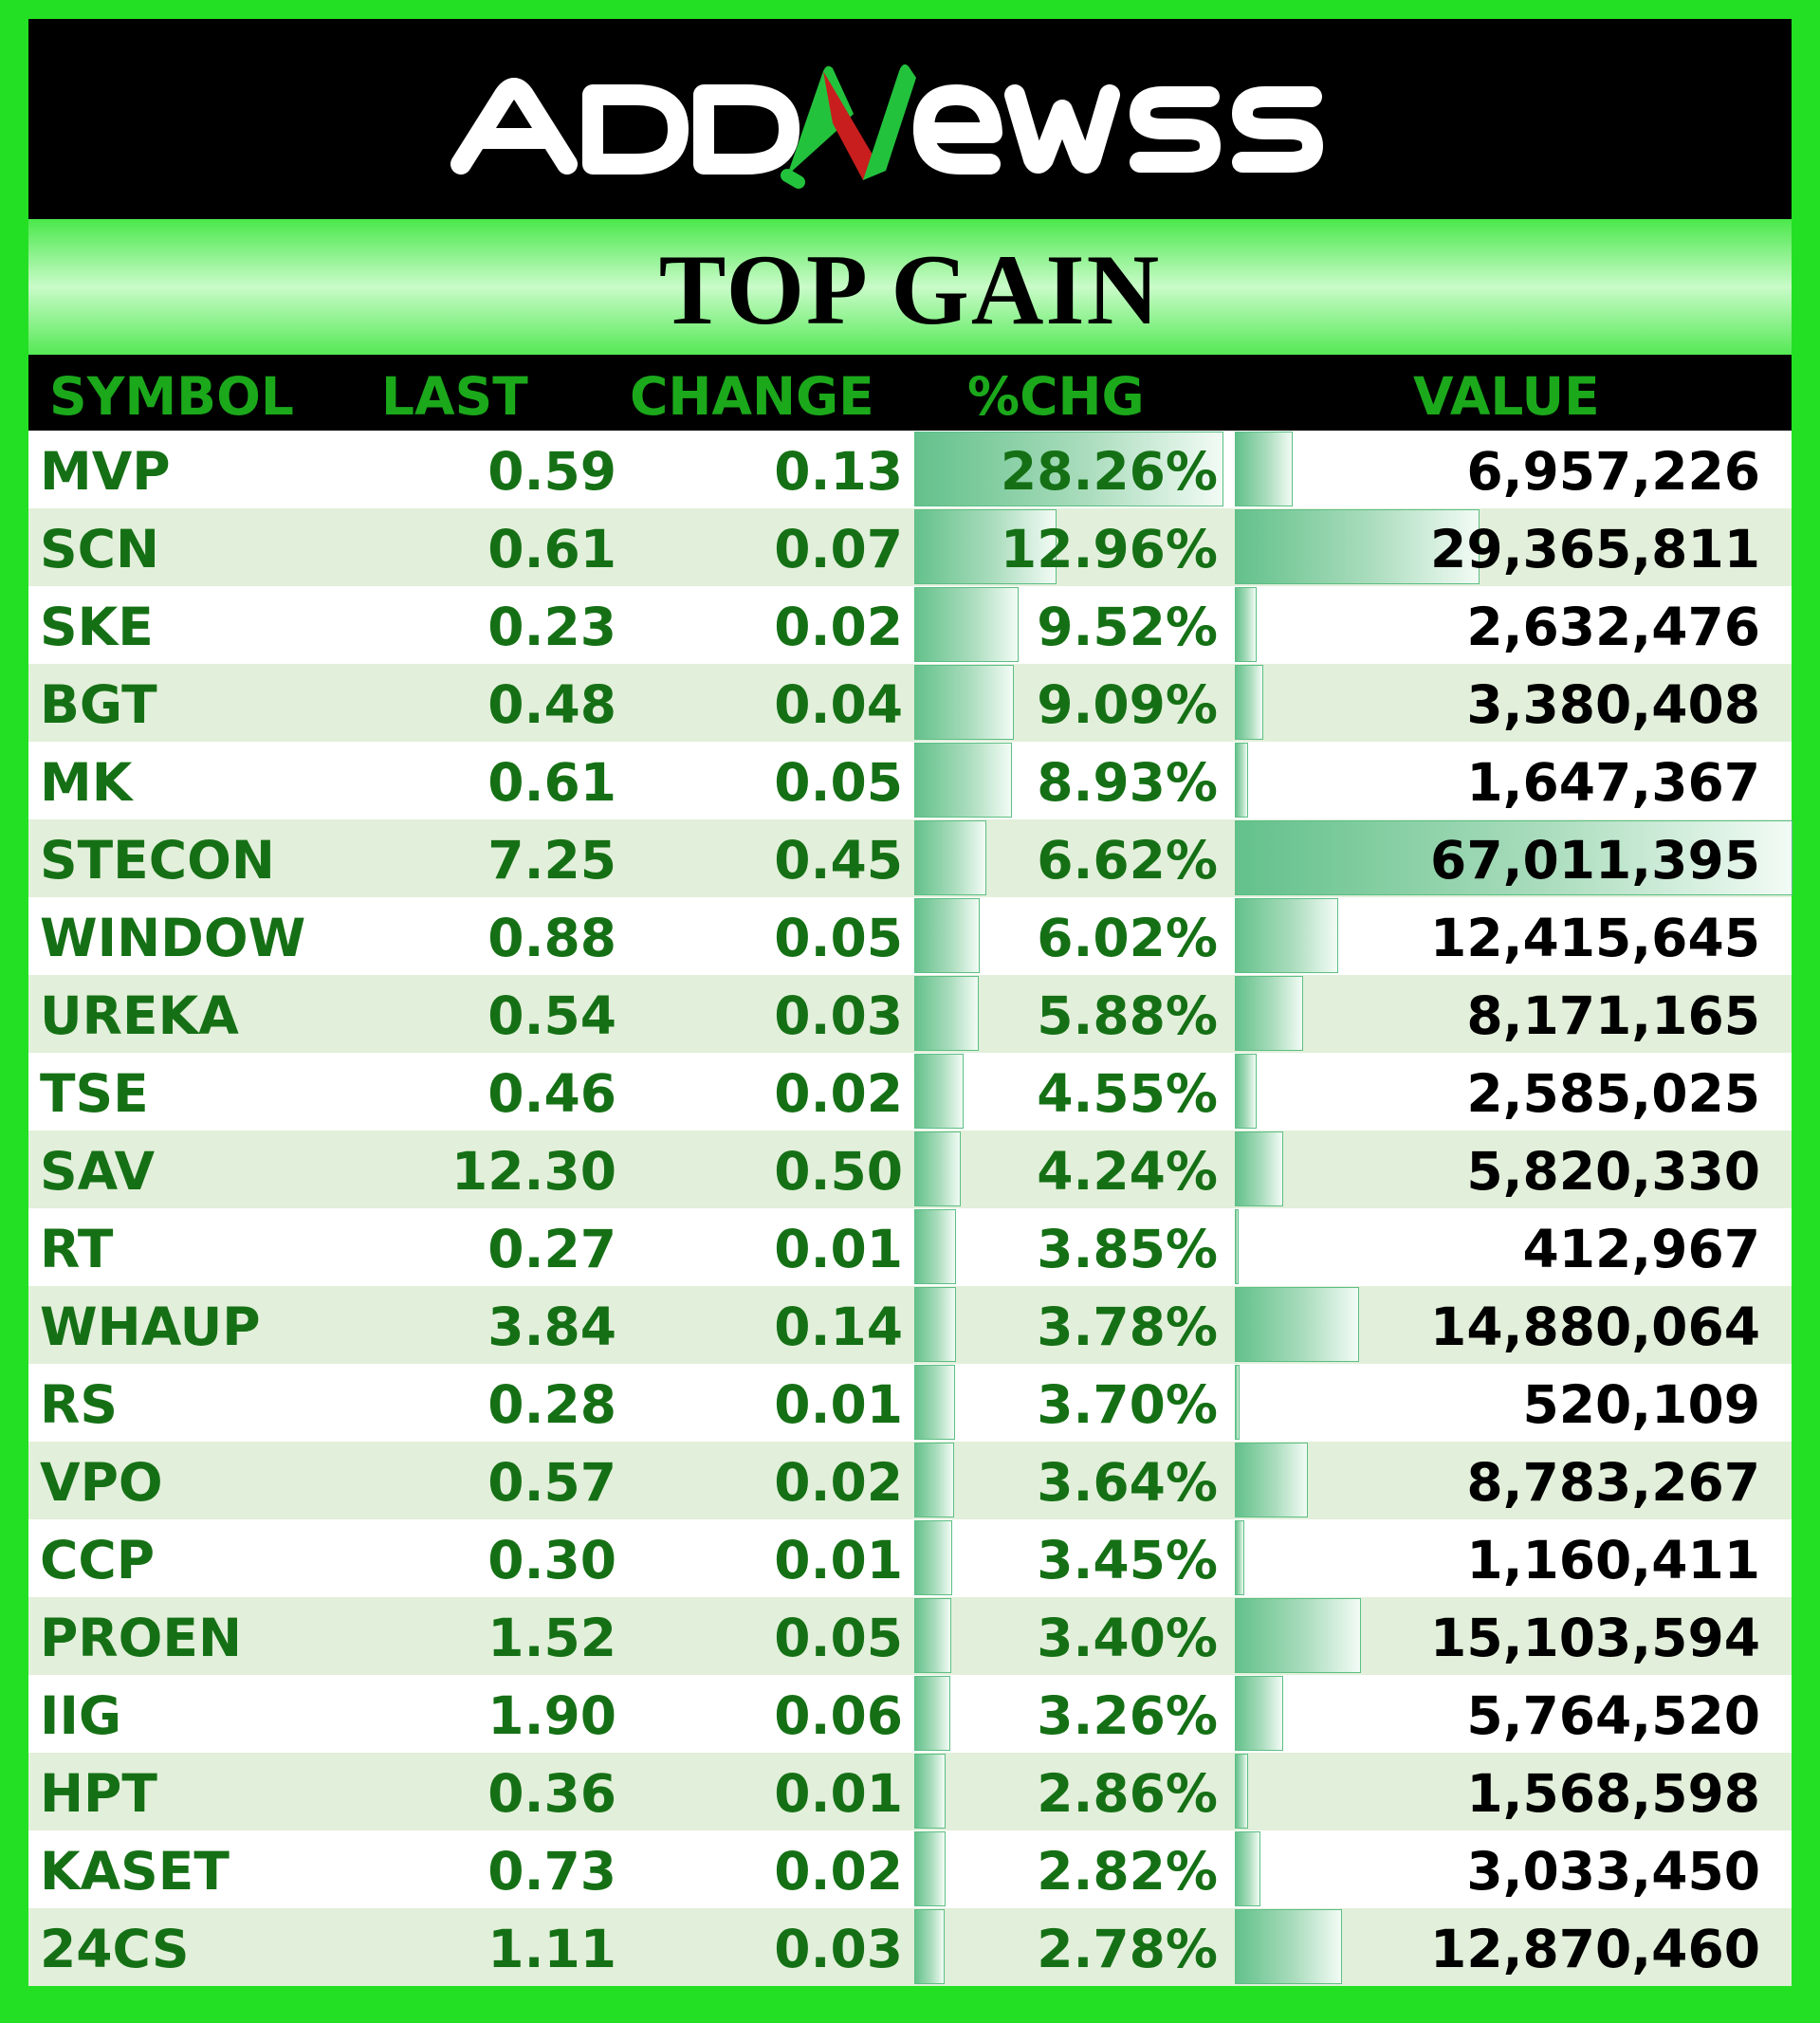 This screenshot has height=2023, width=1820. What do you see at coordinates (1512, 547) in the screenshot?
I see `value-cell: 29,365,811` at bounding box center [1512, 547].